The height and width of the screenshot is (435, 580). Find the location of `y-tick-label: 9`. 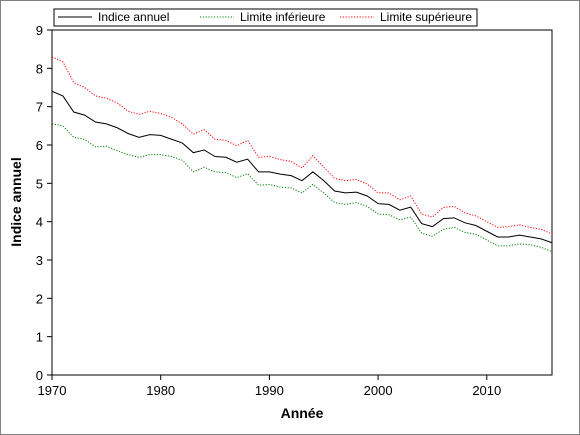

y-tick-label: 9 is located at coordinates (39, 30).